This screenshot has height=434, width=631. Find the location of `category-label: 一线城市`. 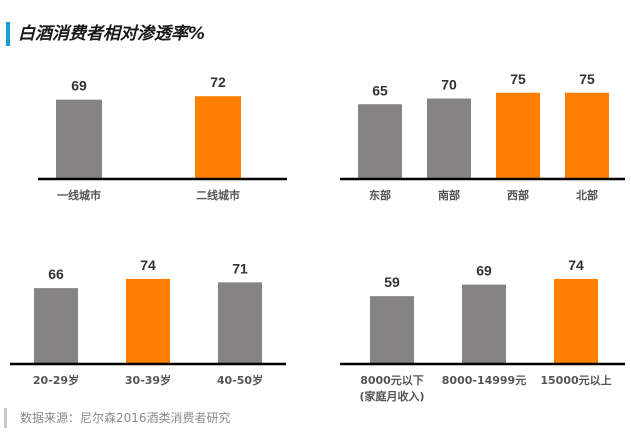

category-label: 一线城市 is located at coordinates (79, 195).